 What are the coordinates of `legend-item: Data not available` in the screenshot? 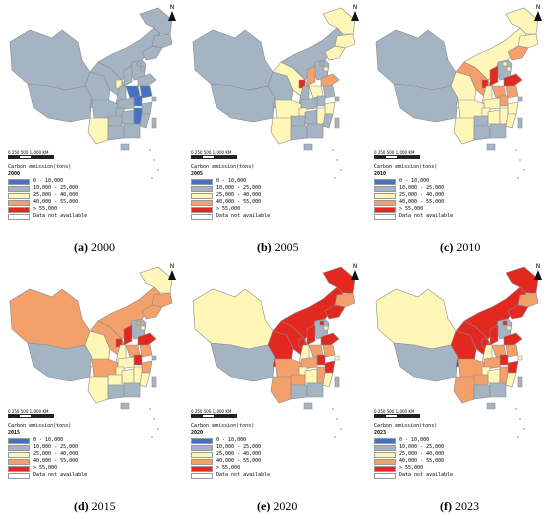 It's located at (230, 475).